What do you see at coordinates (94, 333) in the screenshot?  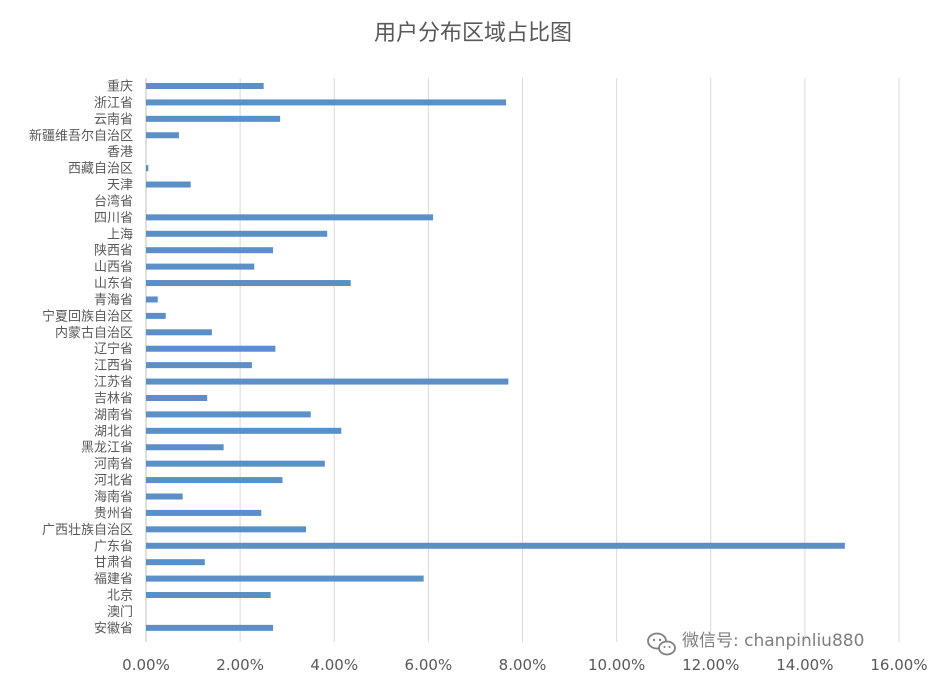 I see `category-label: 内蒙古自治区` at bounding box center [94, 333].